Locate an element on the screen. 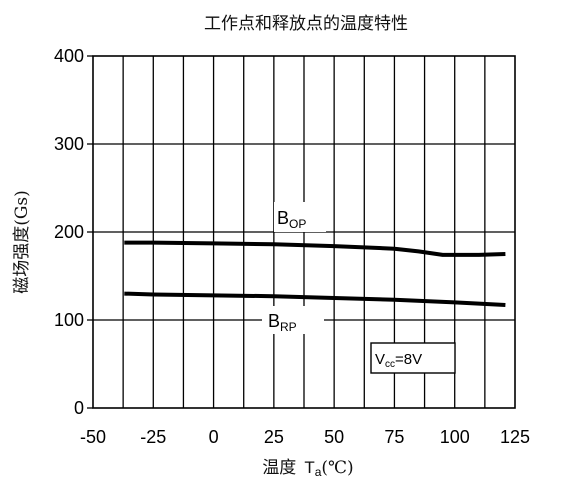  series-layer is located at coordinates (315, 273).